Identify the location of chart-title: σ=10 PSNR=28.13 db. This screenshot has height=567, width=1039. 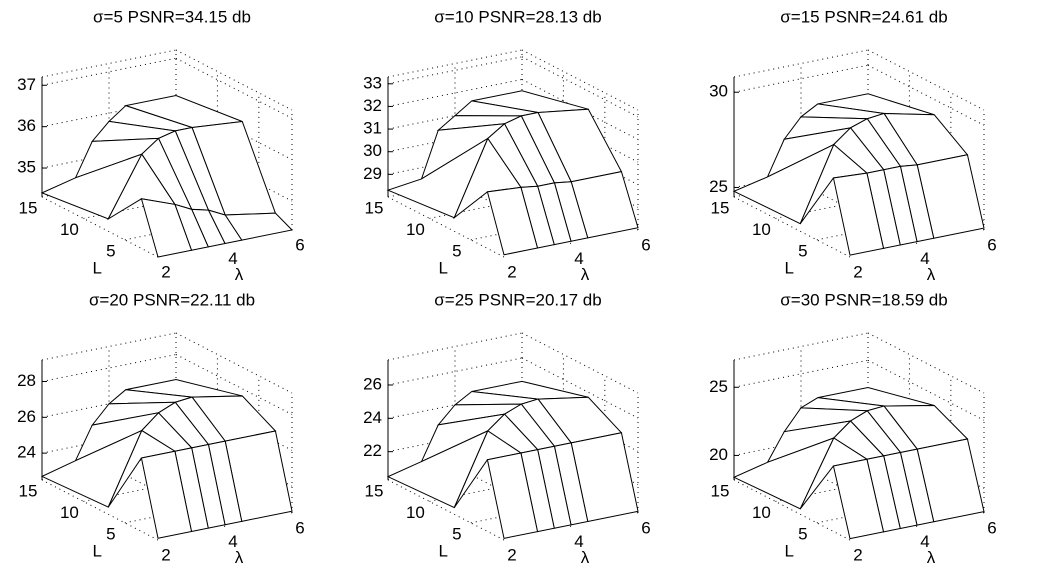
(517, 16).